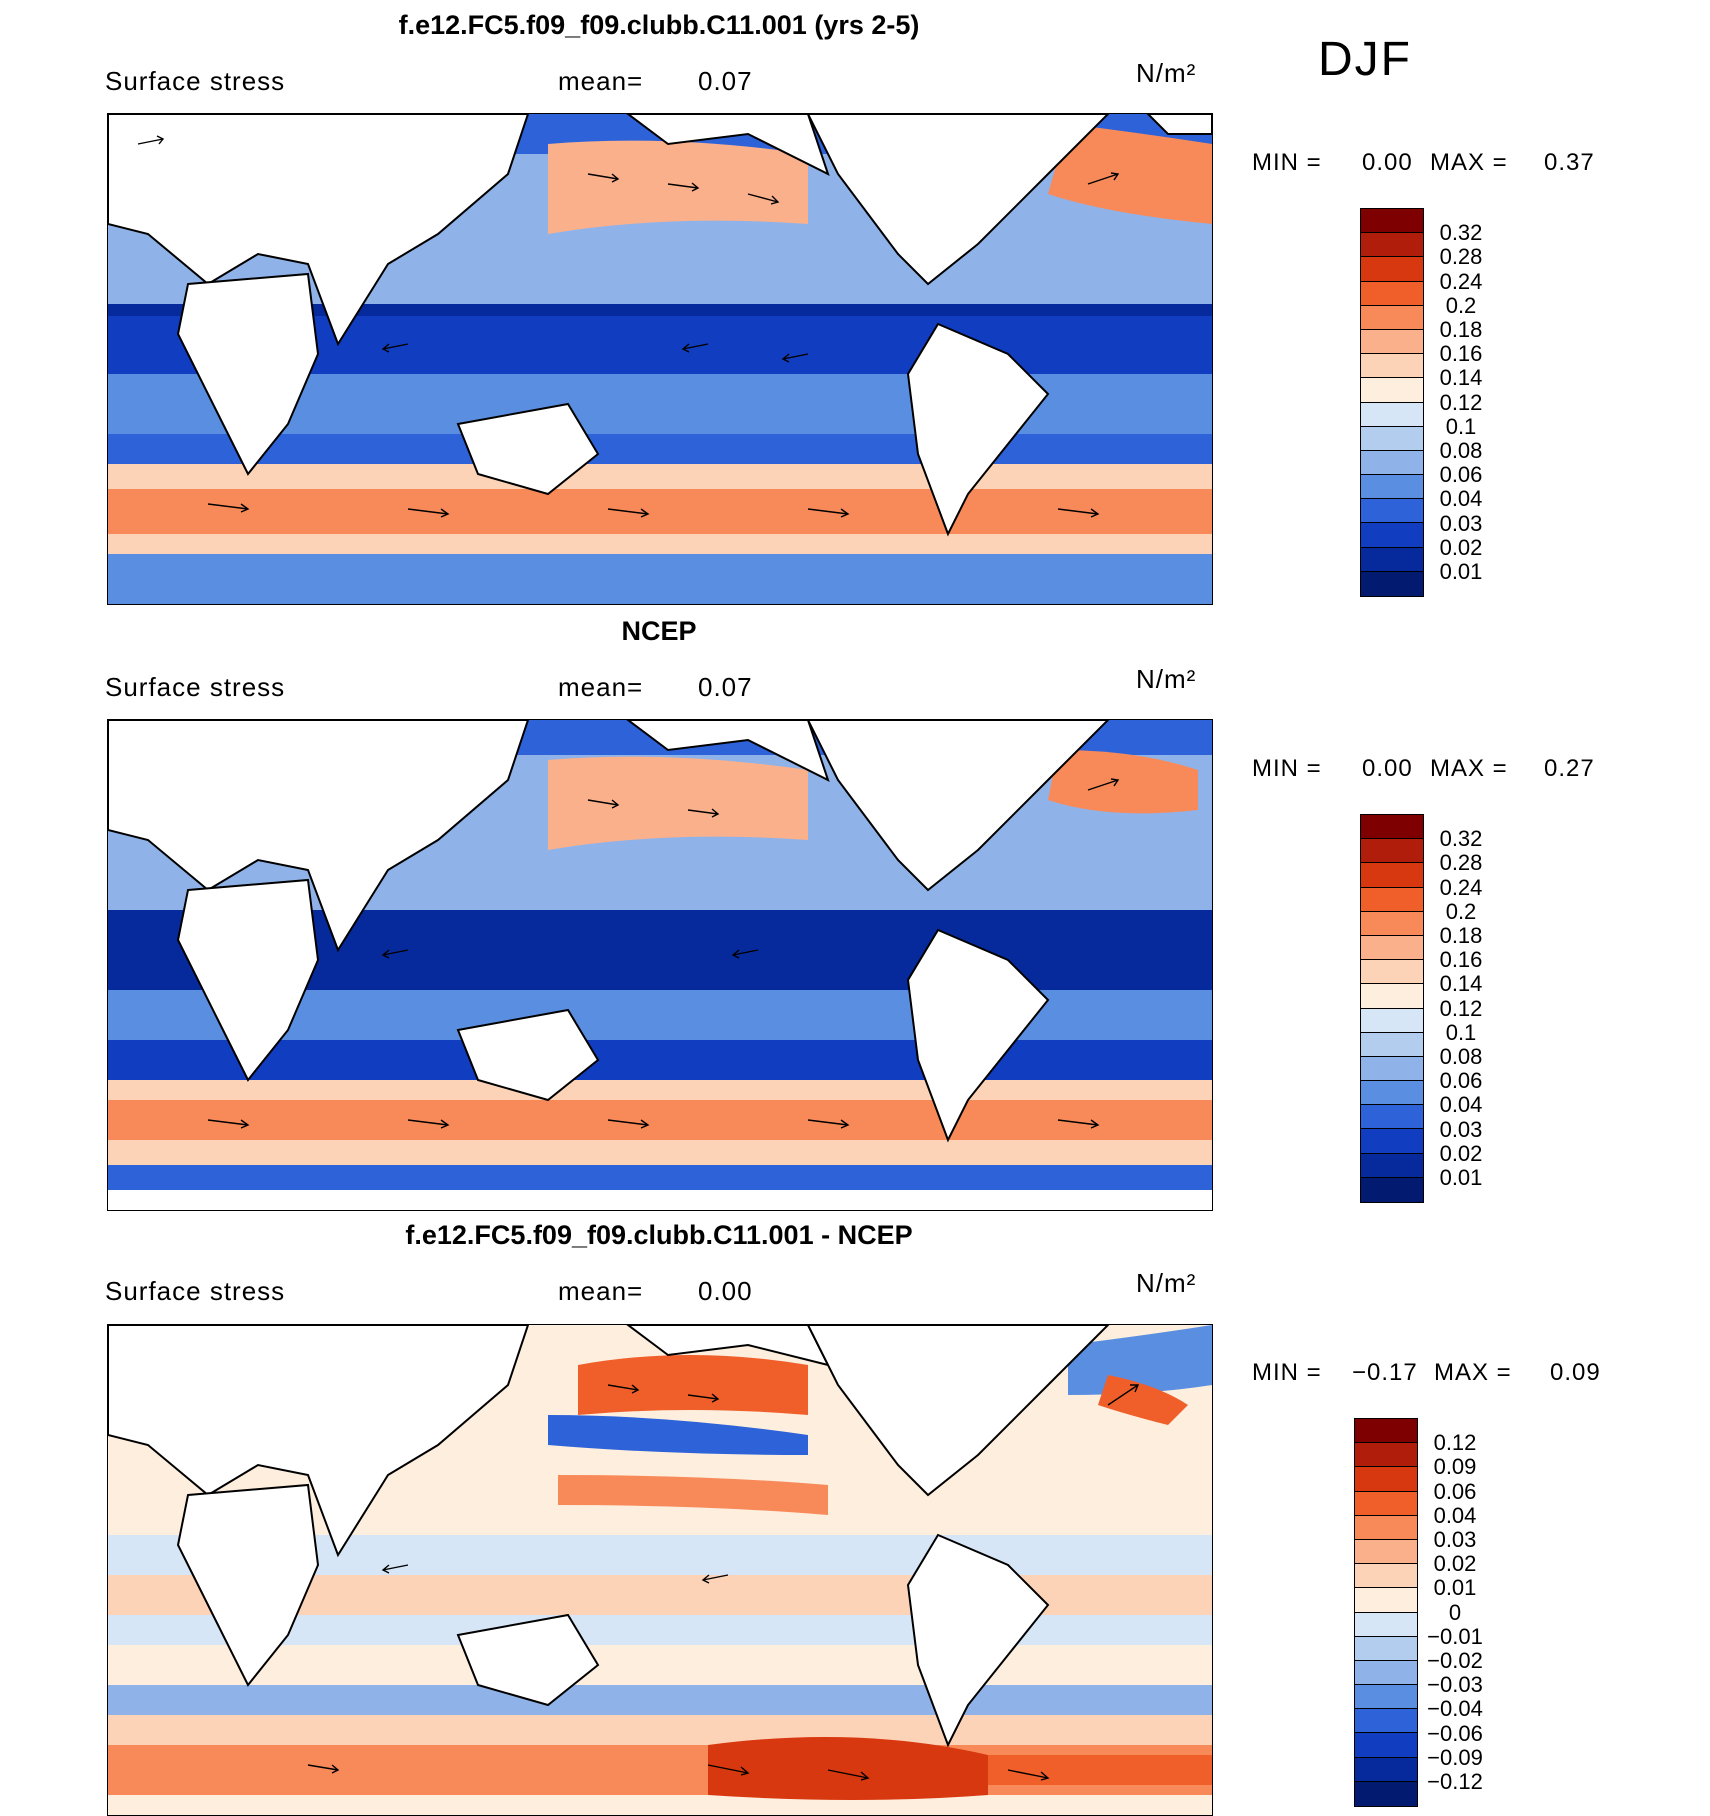 Image resolution: width=1710 pixels, height=1816 pixels. I want to click on colorbar-tick-label: 0.1, so click(1461, 1032).